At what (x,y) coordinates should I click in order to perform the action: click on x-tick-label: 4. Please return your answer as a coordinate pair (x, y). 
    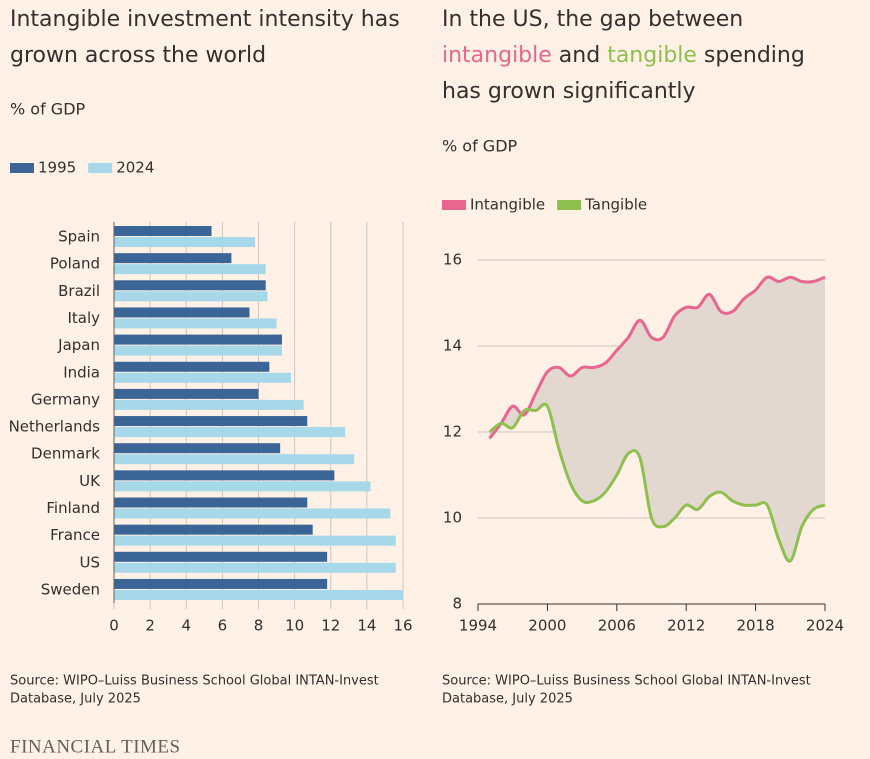
    Looking at the image, I should click on (186, 626).